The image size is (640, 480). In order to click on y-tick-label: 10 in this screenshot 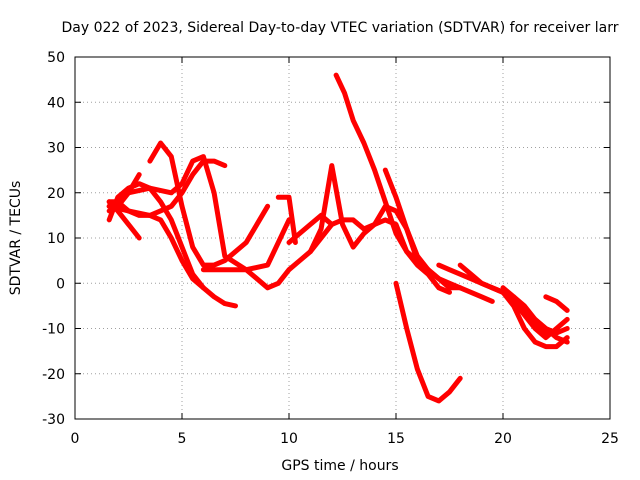, I will do `click(56, 239)`.